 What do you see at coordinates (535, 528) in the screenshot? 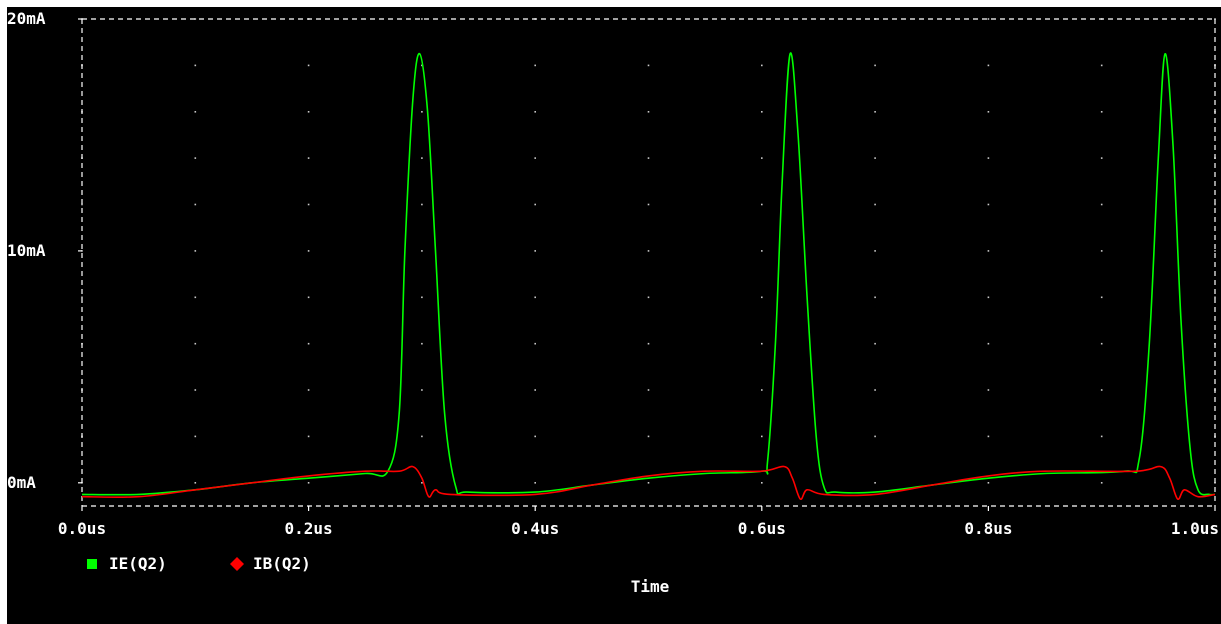
I see `x-tick-label: 0.4us` at bounding box center [535, 528].